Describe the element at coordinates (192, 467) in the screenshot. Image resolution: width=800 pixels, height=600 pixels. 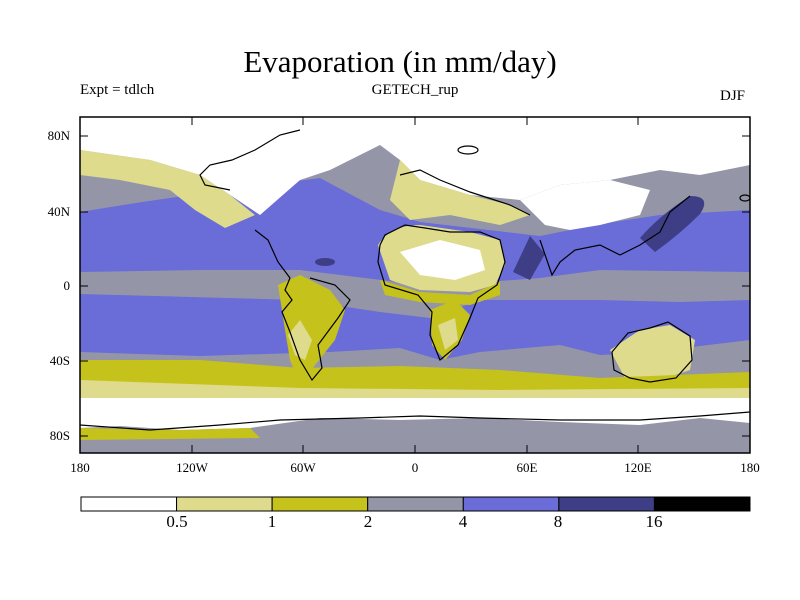
I see `lon-label-120w: 120W` at that location.